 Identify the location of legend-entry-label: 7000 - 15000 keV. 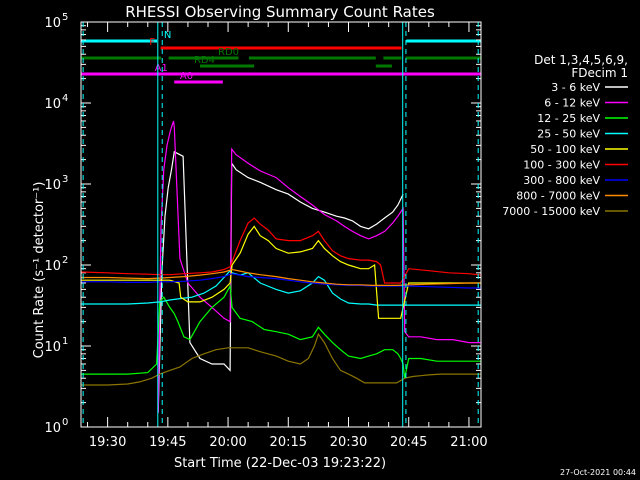
(551, 211).